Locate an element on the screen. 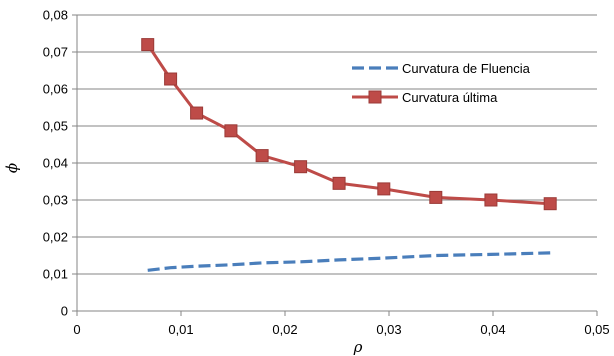 The height and width of the screenshot is (356, 614). x-tick-label: 0,02 is located at coordinates (284, 329).